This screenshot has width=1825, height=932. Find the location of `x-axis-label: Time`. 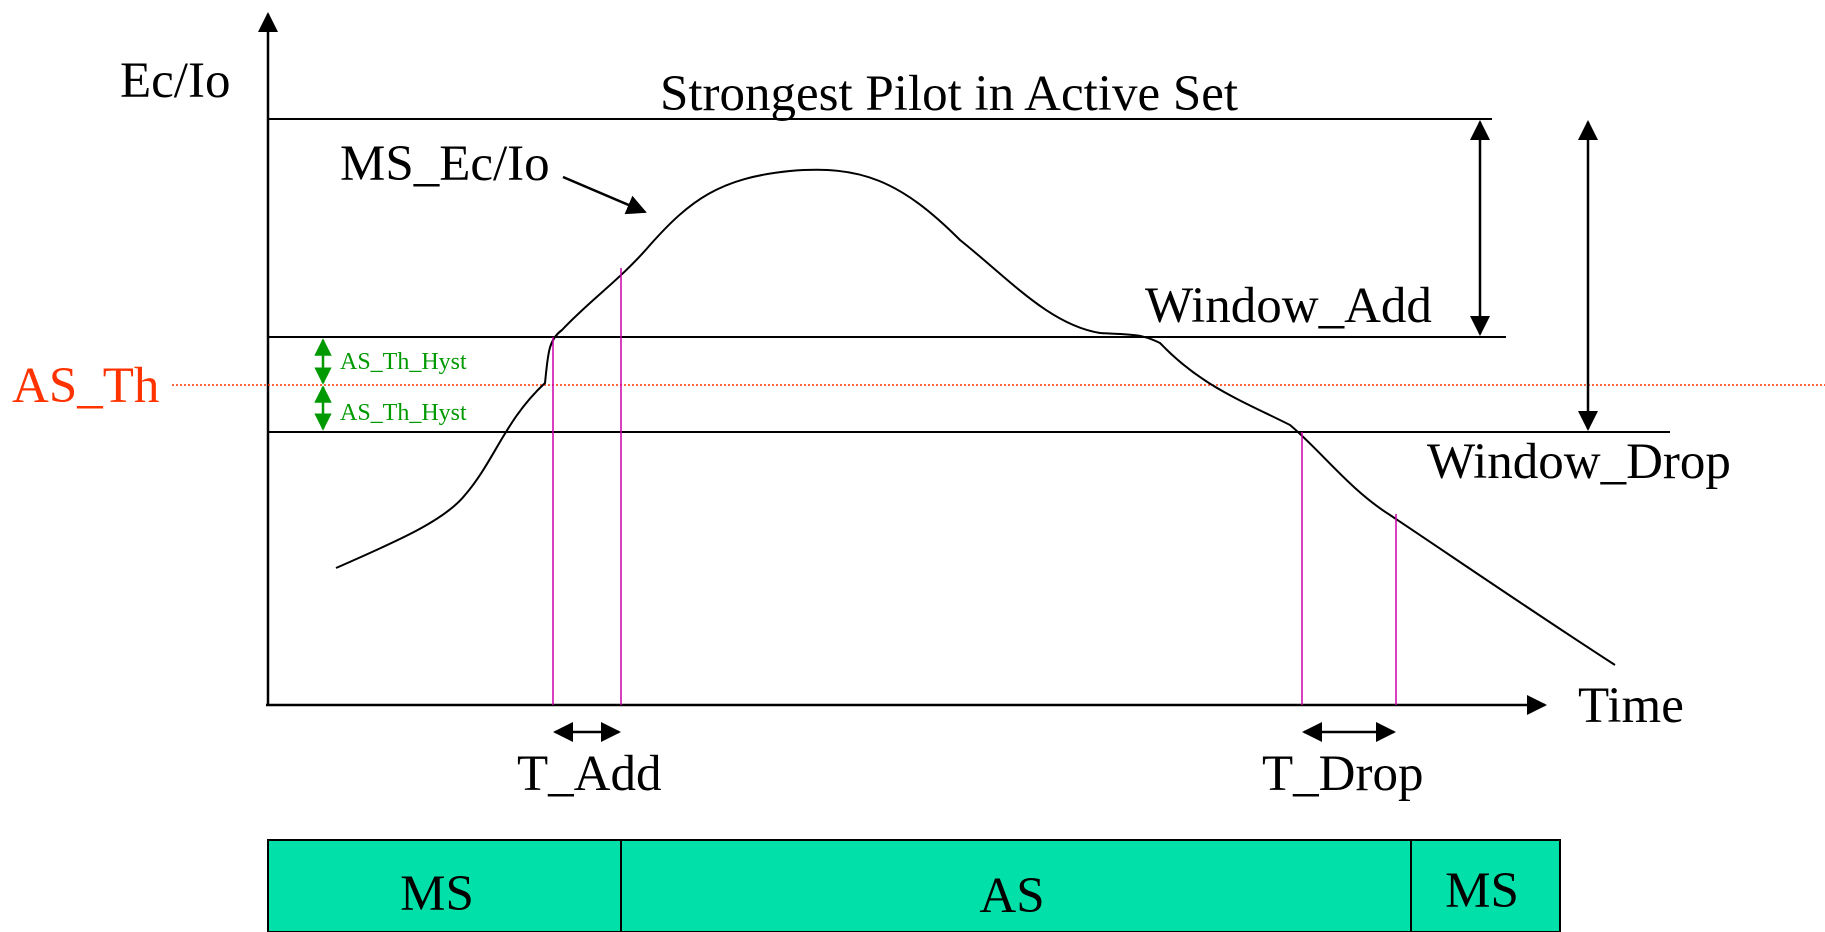

x-axis-label: Time is located at coordinates (1631, 706).